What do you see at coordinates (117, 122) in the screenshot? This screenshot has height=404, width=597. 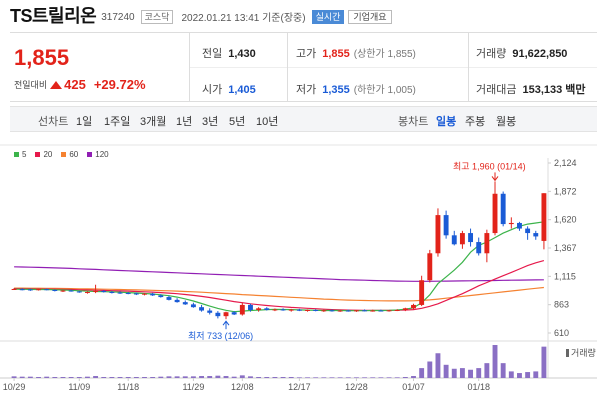 I see `period-1w: 1주일` at bounding box center [117, 122].